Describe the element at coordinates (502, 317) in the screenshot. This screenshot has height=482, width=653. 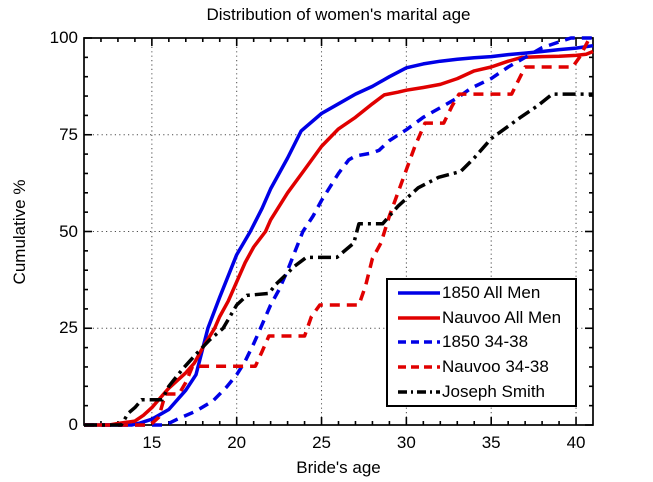
I see `legend-label: Nauvoo All Men` at that location.